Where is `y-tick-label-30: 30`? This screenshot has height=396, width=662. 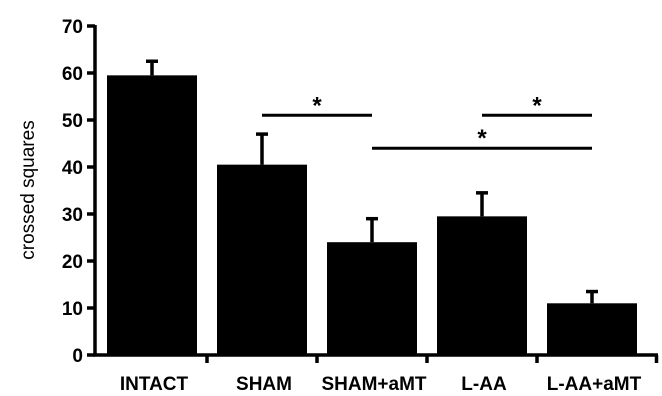 y-tick-label-30: 30 is located at coordinates (72, 215).